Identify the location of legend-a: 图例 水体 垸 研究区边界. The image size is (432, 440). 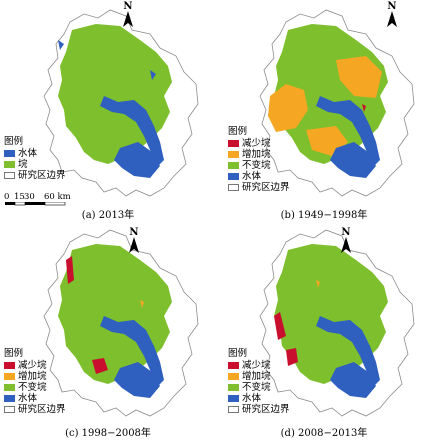
(35, 158).